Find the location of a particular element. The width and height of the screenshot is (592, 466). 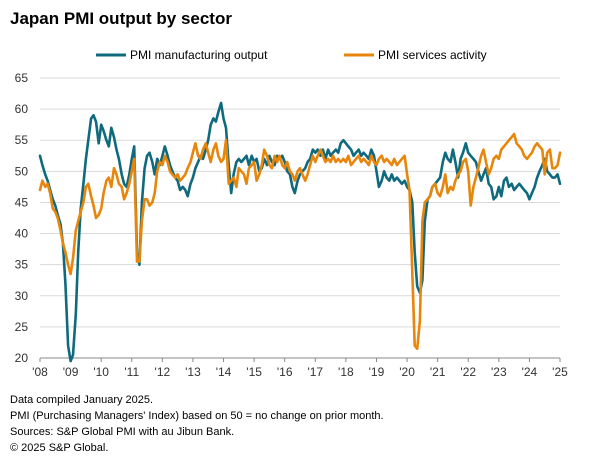

x-tick-label: '16 is located at coordinates (285, 372).